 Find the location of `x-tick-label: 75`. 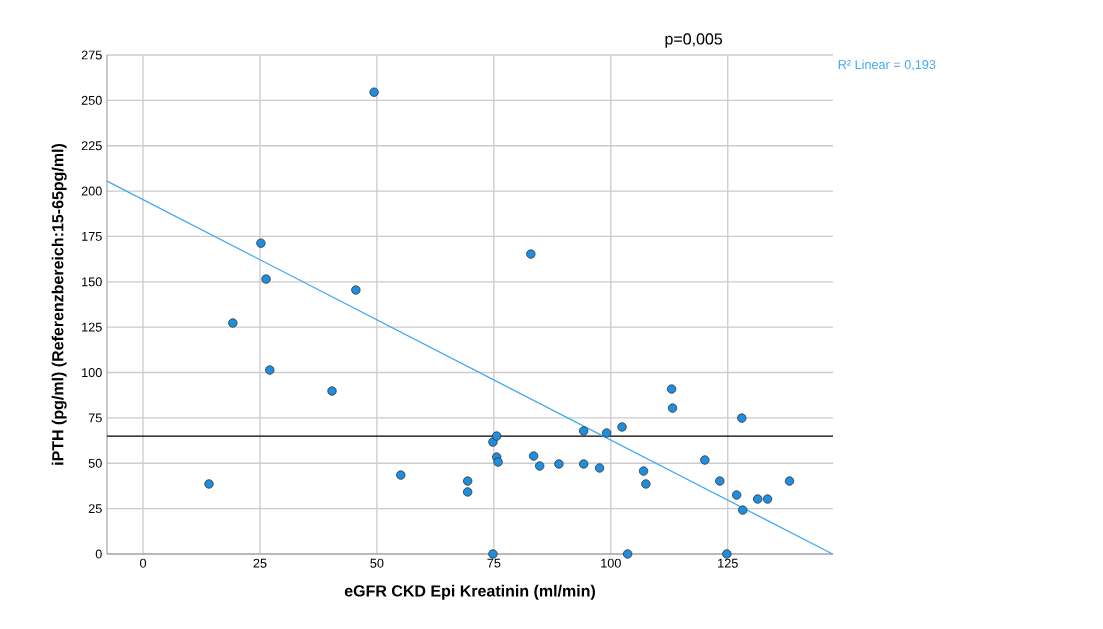

x-tick-label: 75 is located at coordinates (494, 563).